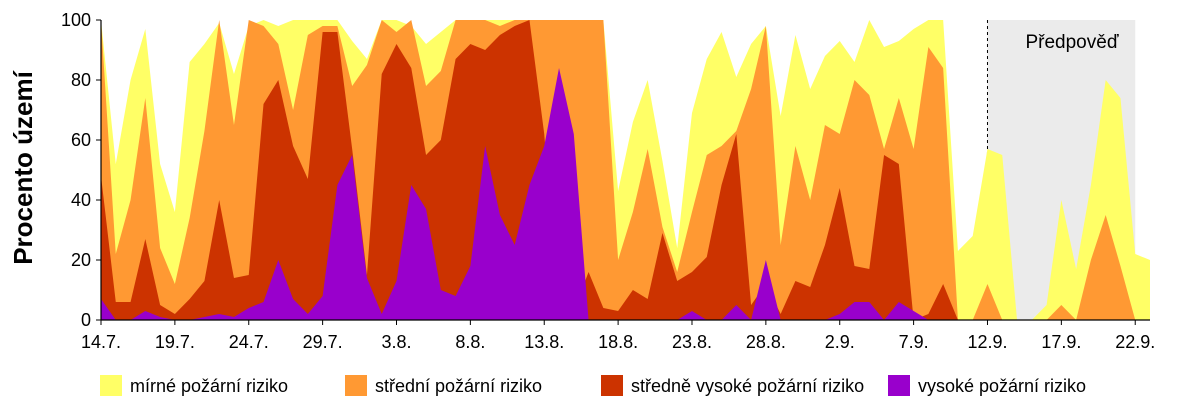 This screenshot has height=405, width=1200. I want to click on x-tick-label: 12.9., so click(987, 342).